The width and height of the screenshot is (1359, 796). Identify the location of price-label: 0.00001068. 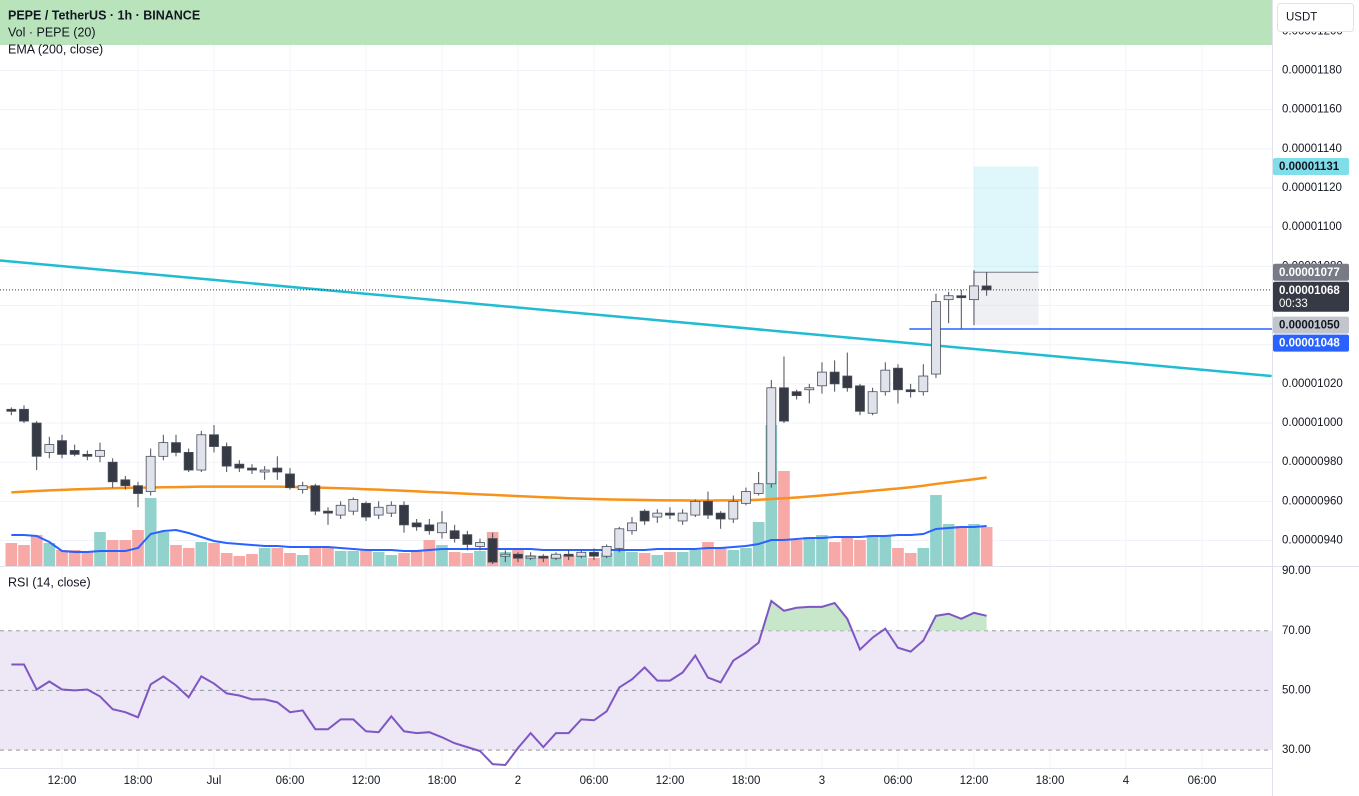
(1309, 291).